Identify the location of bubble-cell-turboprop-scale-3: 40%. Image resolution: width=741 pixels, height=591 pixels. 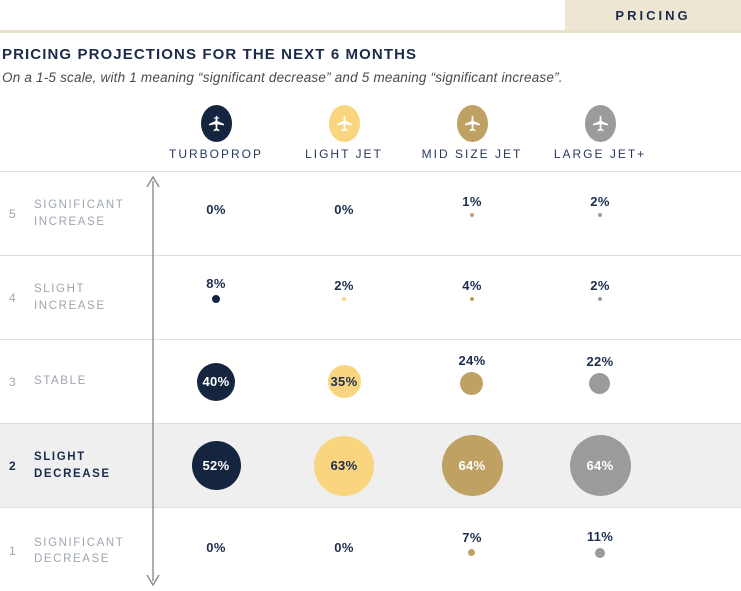
(216, 381).